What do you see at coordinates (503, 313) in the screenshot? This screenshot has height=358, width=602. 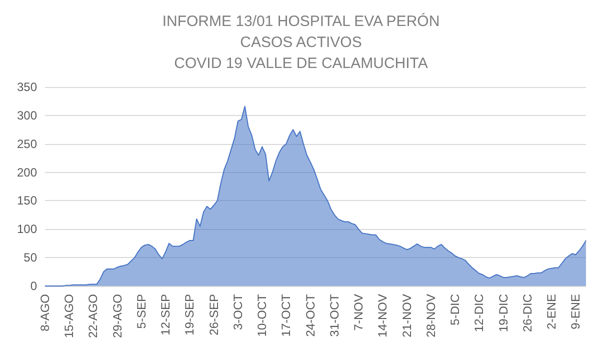 I see `x-tick-label: 19-DIC` at bounding box center [503, 313].